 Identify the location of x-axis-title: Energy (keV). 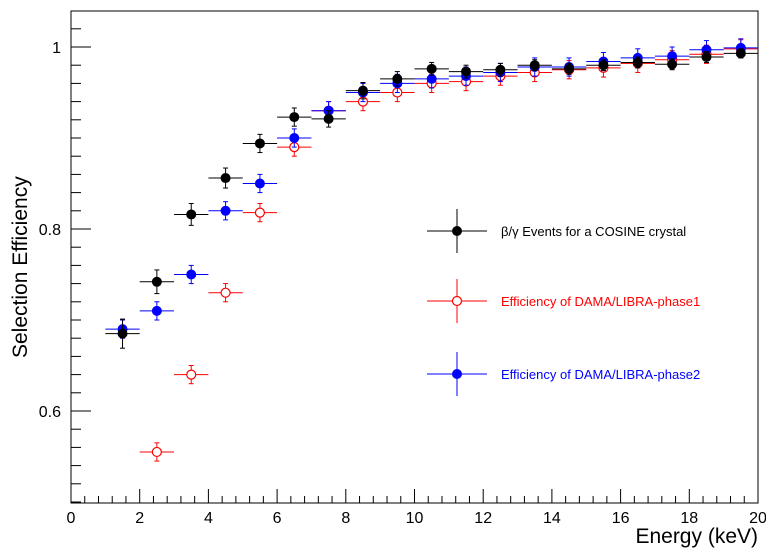
(696, 536).